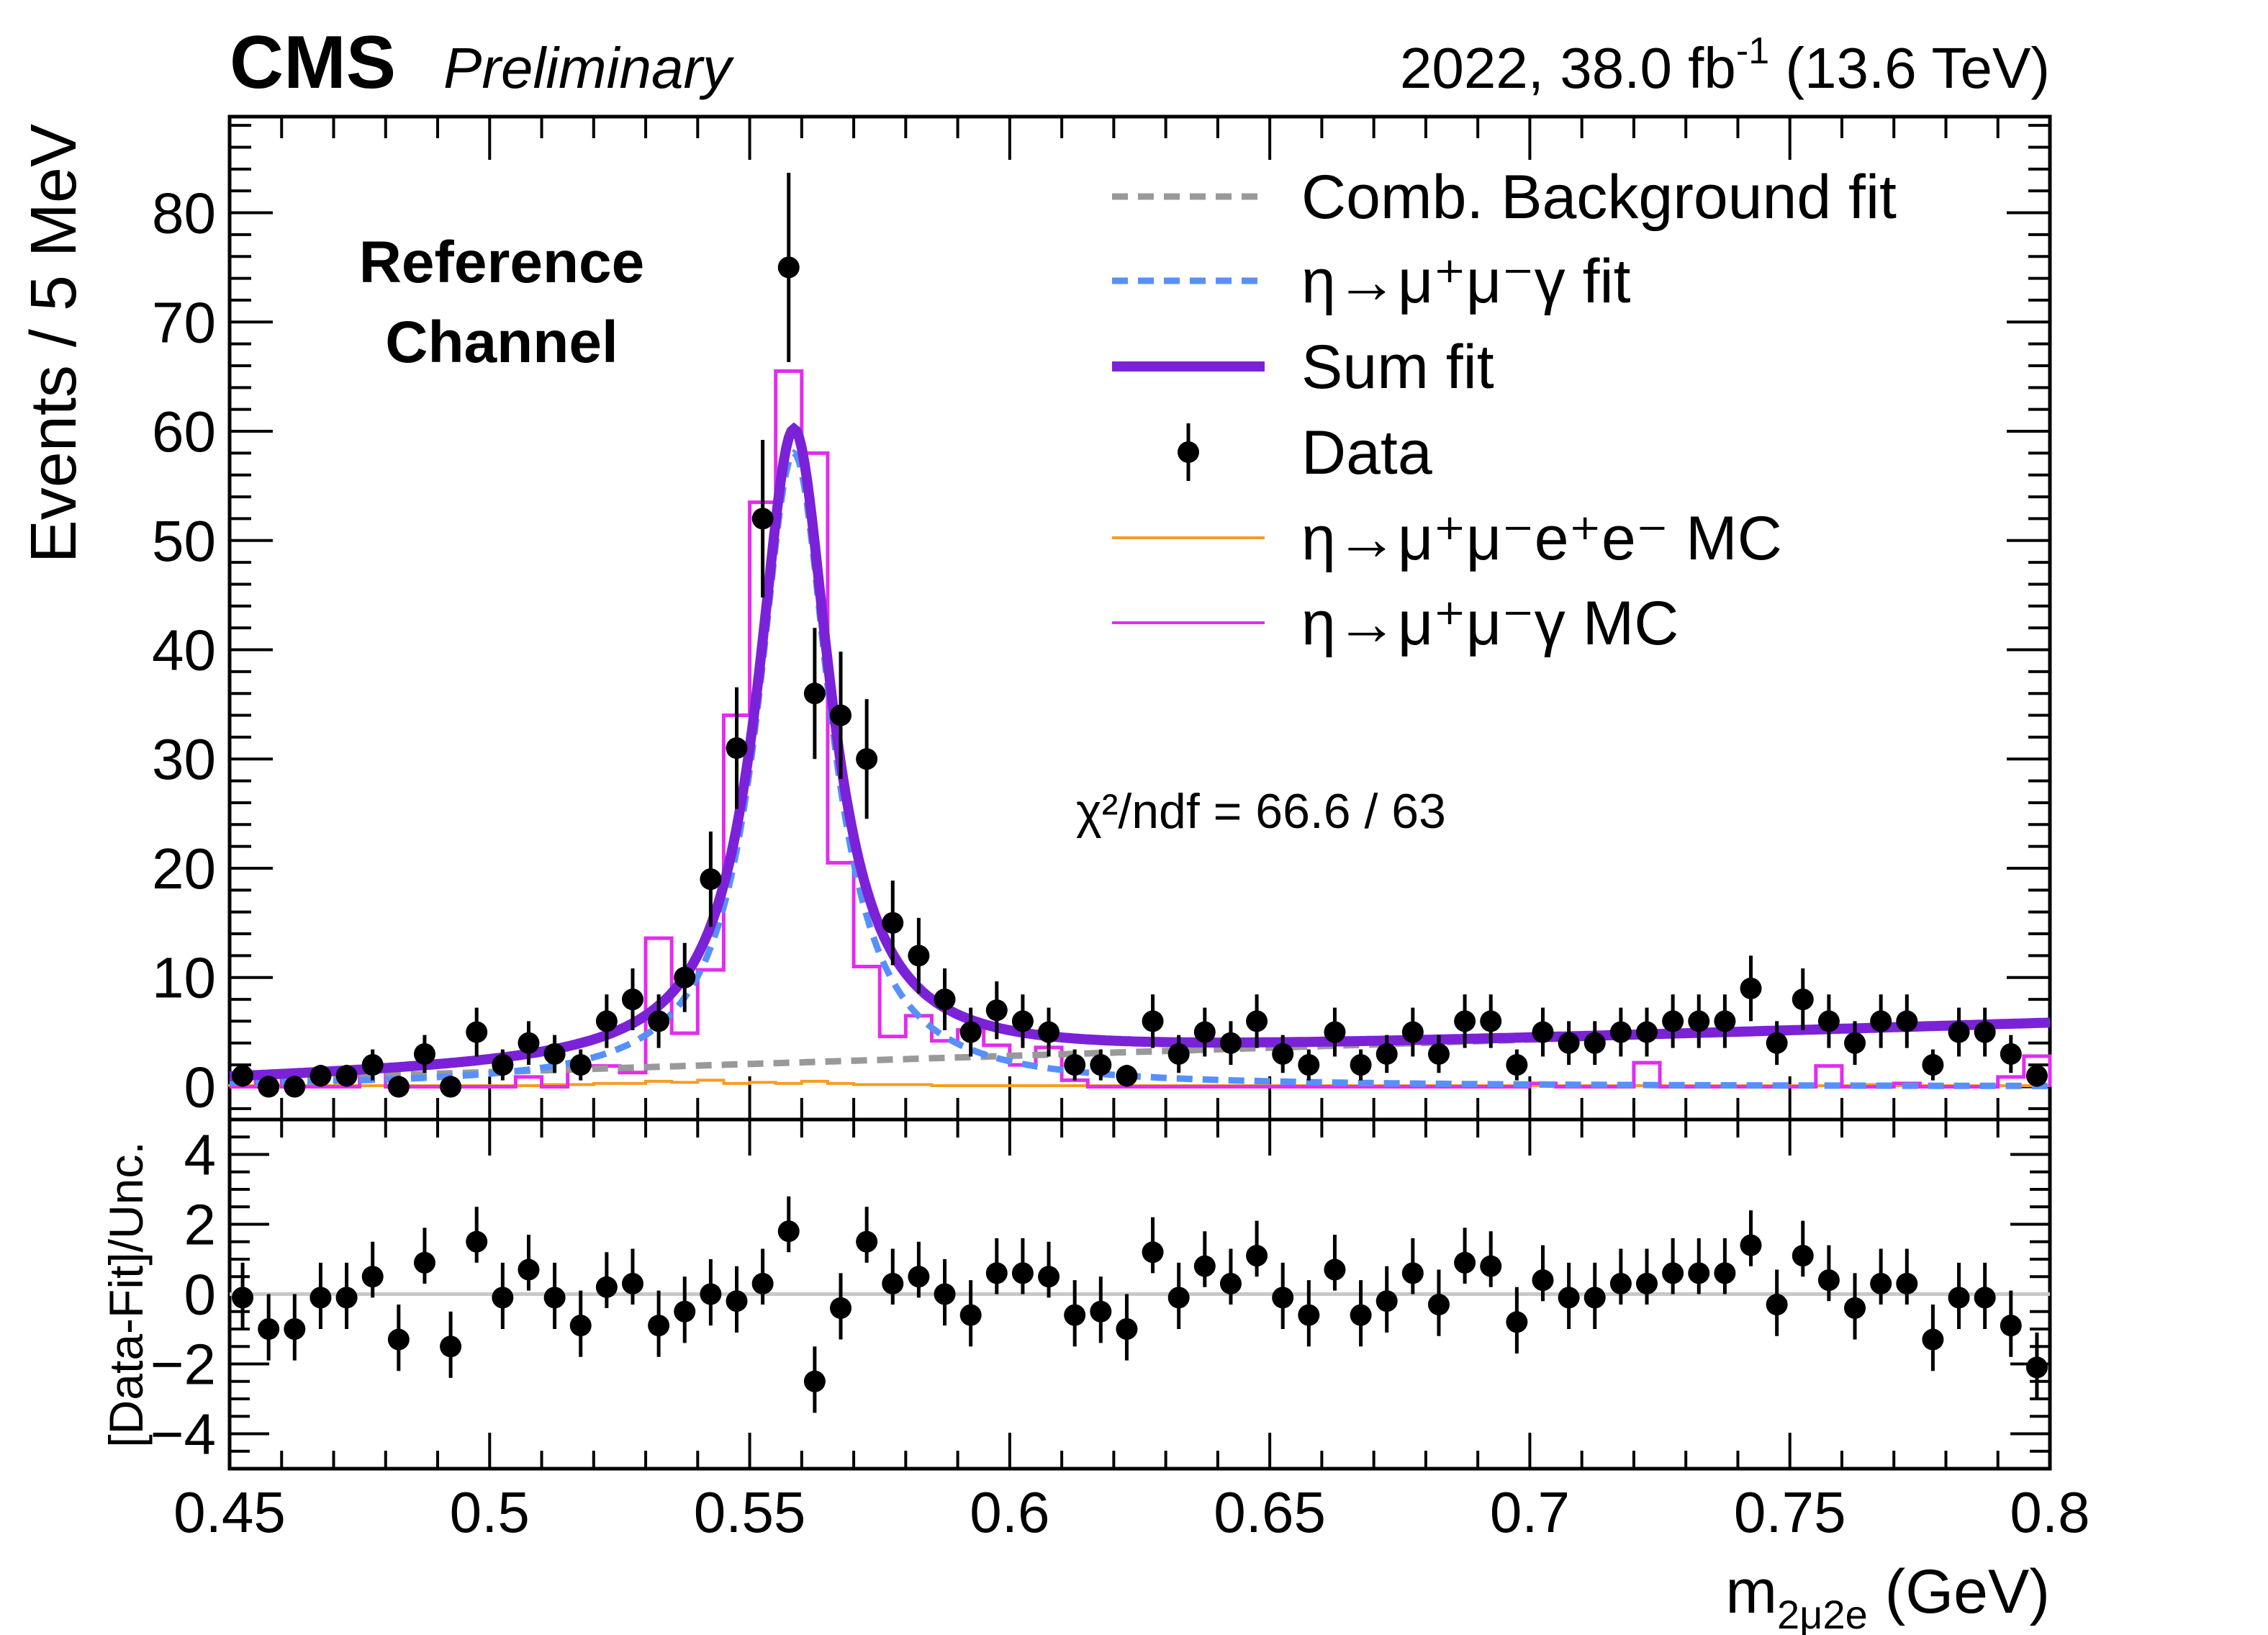 This screenshot has height=1635, width=2268. I want to click on ratio-y-tick-label: 4, so click(200, 1155).